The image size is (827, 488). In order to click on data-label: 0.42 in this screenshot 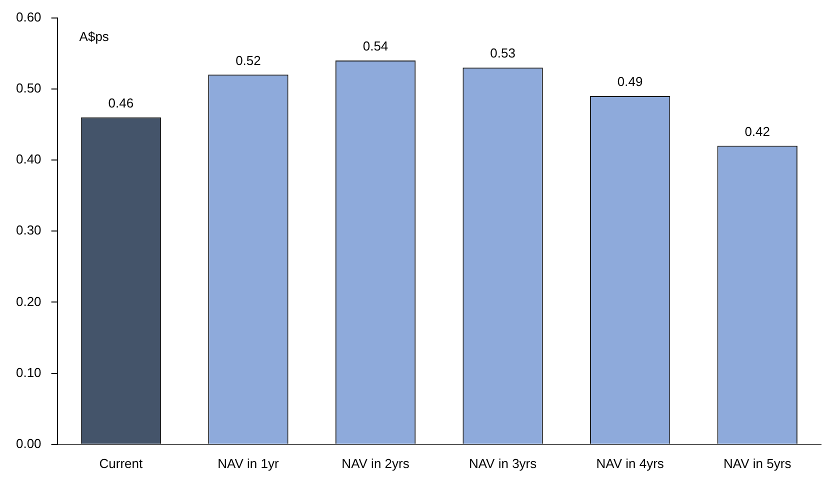, I will do `click(757, 131)`.